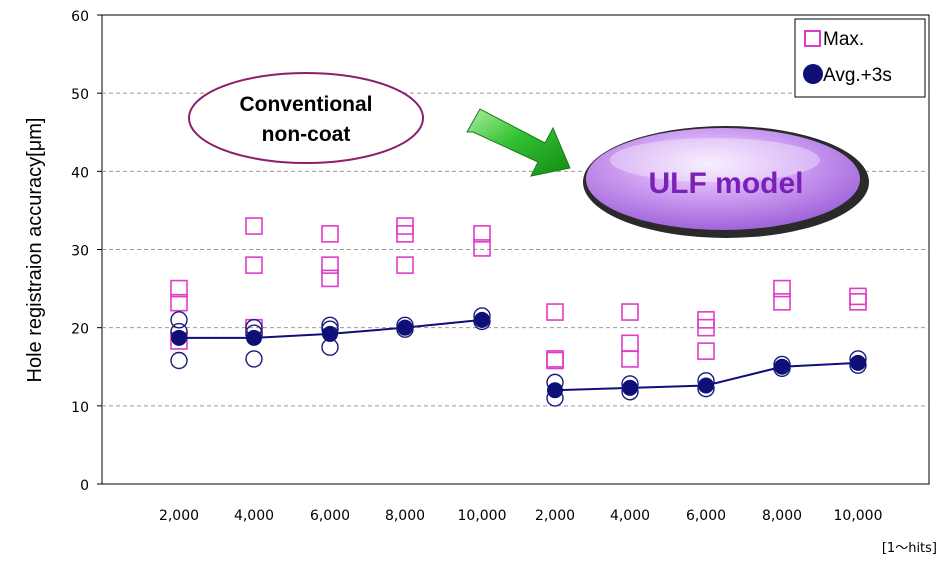 The width and height of the screenshot is (952, 561). I want to click on conventional-callout: Conventional non-coat, so click(306, 118).